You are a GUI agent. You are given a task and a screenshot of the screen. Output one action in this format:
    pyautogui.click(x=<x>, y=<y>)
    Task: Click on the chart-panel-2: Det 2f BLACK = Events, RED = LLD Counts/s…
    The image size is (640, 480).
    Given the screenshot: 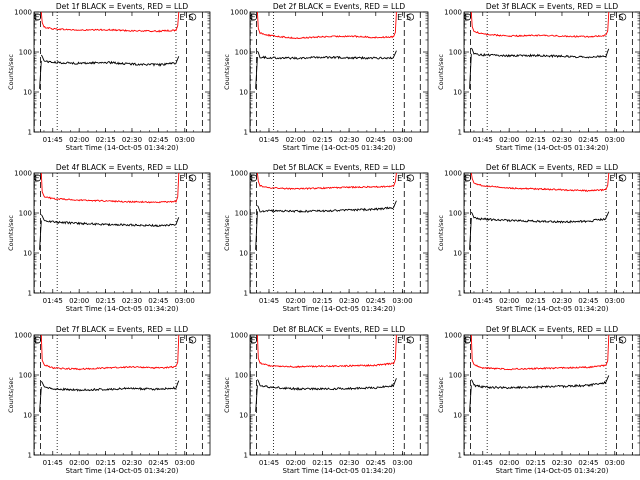 What is the action you would take?
    pyautogui.click(x=326, y=77)
    